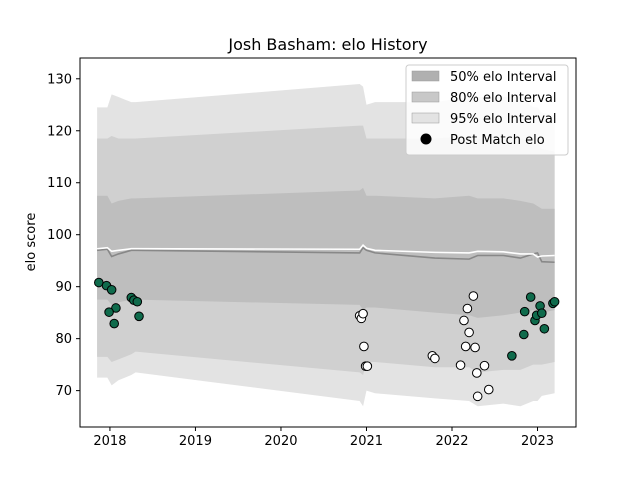 Image resolution: width=640 pixels, height=480 pixels. I want to click on mean-elo-line, so click(326, 250).